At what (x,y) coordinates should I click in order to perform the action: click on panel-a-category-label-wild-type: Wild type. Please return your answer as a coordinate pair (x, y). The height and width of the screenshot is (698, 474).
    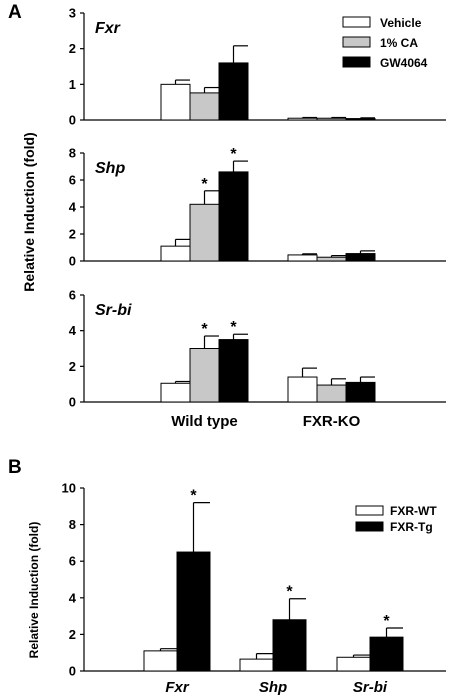
    Looking at the image, I should click on (204, 421).